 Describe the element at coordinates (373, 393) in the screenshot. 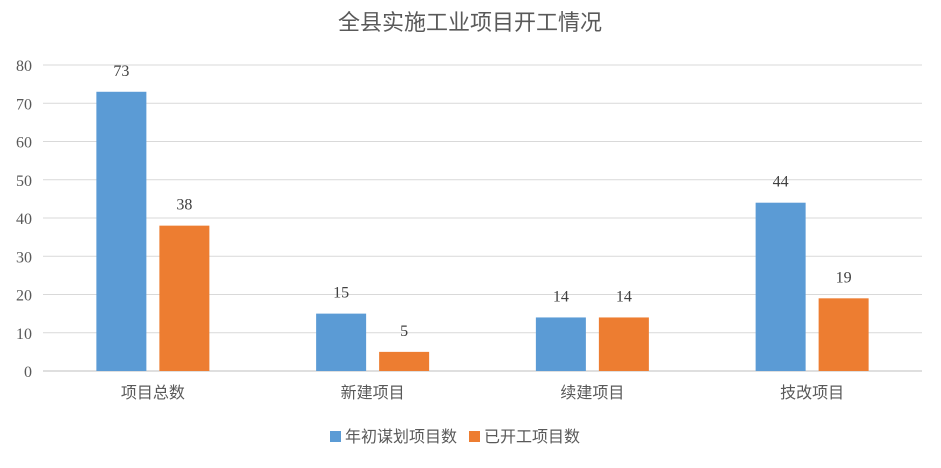

I see `x-tick-label: 新建项目` at that location.